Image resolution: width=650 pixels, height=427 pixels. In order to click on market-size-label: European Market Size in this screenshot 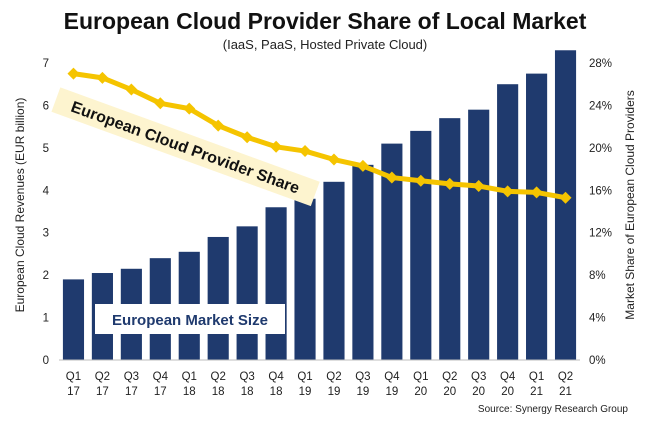, I will do `click(190, 320)`.